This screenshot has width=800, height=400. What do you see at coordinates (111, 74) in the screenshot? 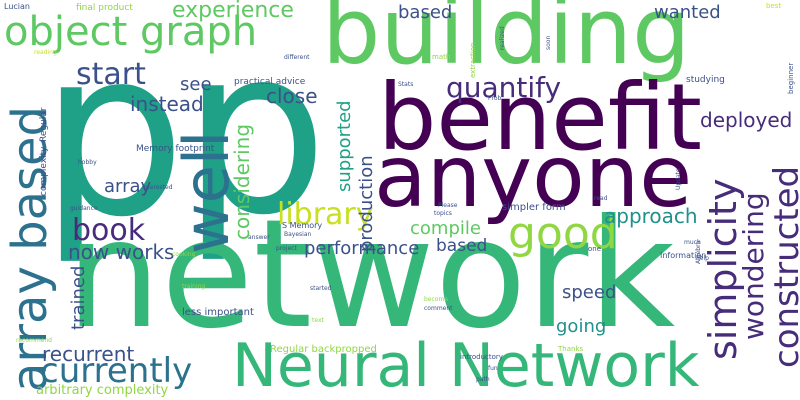
I see `word-start: start` at bounding box center [111, 74].